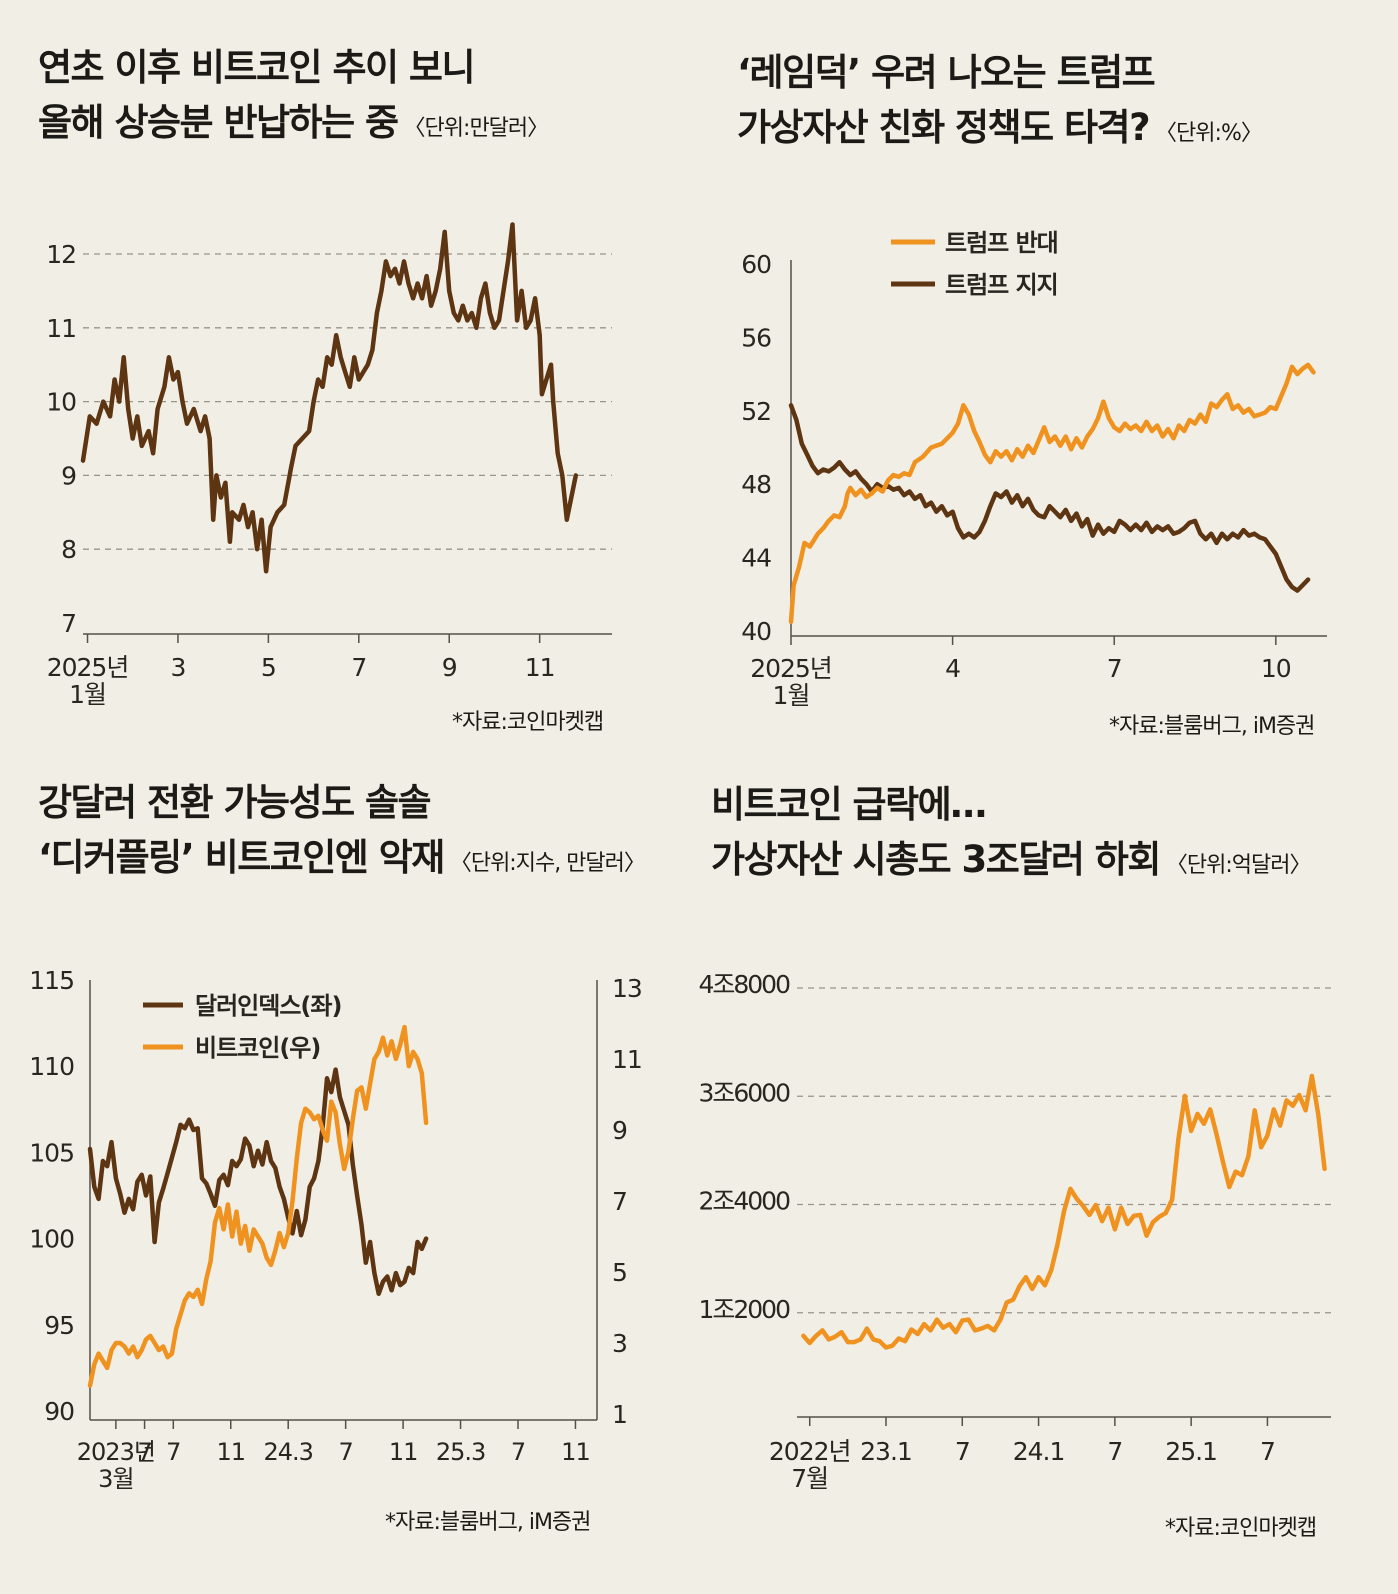 This screenshot has height=1594, width=1398. I want to click on panel-1-title-line2: 올해 상승분 반납하는 중, so click(218, 122).